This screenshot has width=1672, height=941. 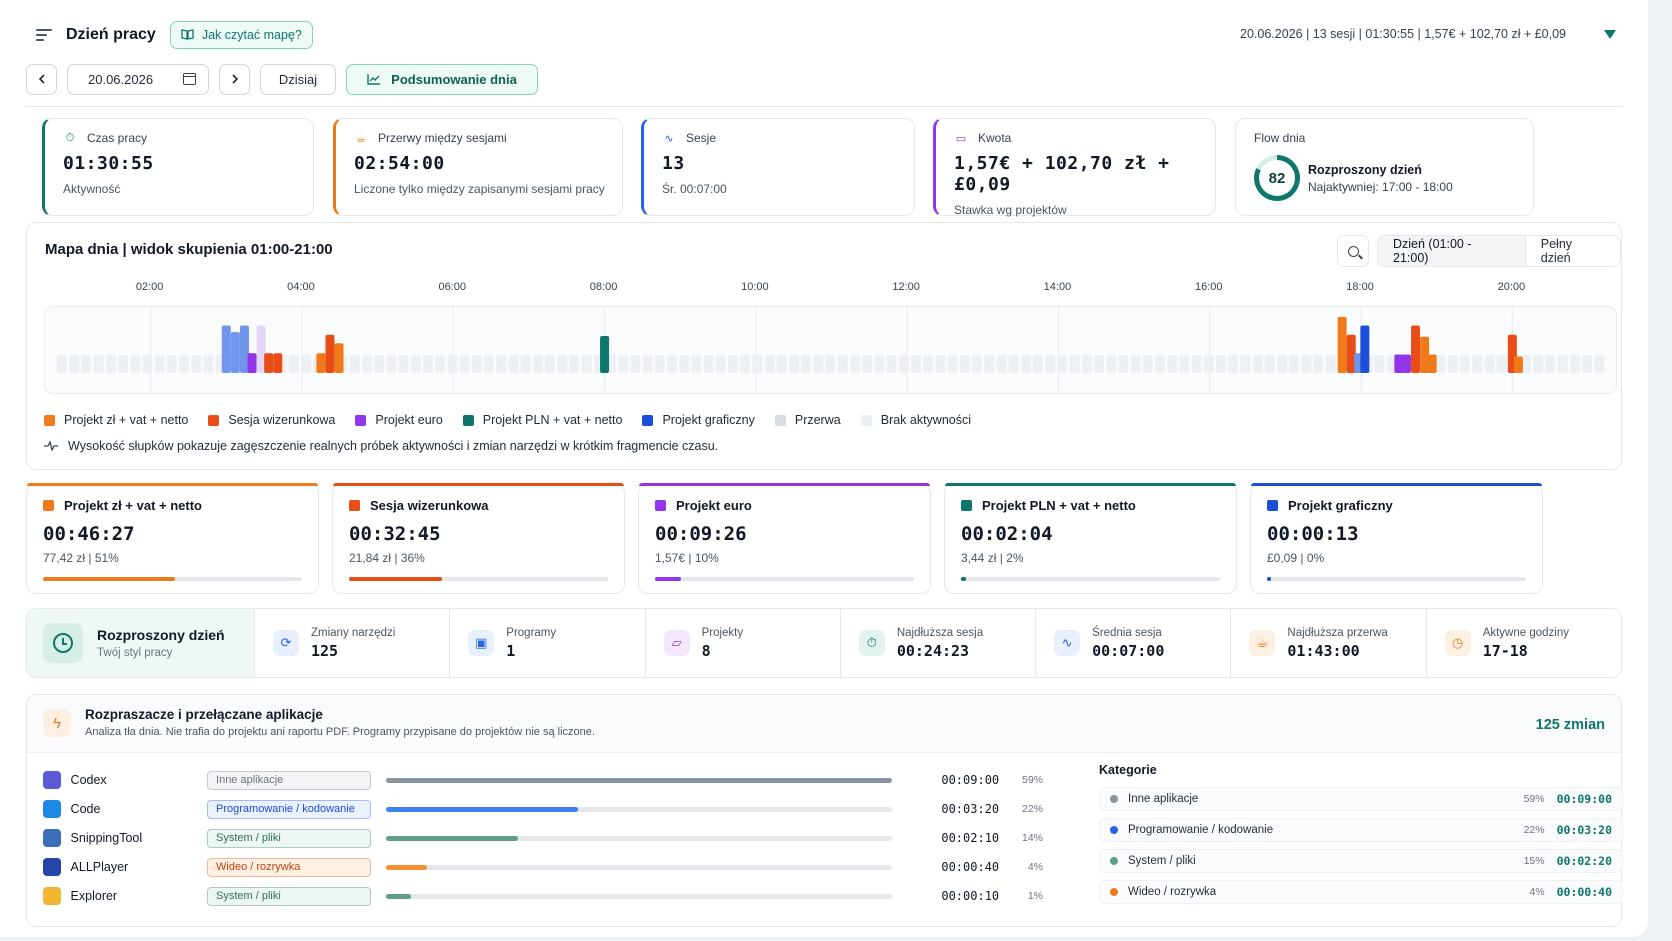 I want to click on legend-item: Projekt euro, so click(x=399, y=420).